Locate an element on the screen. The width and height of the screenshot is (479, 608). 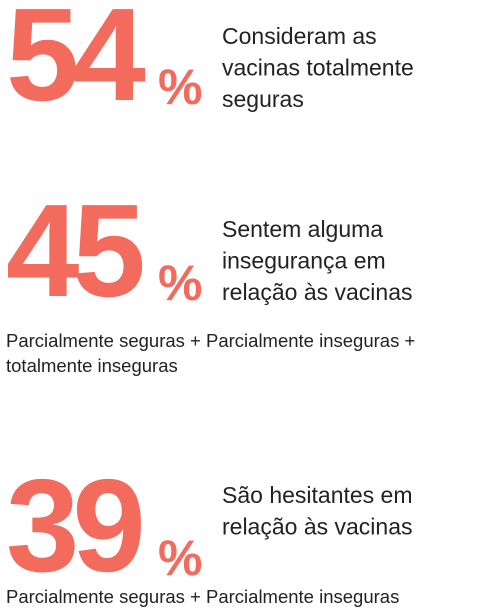
stat-description: insegurança em is located at coordinates (304, 261).